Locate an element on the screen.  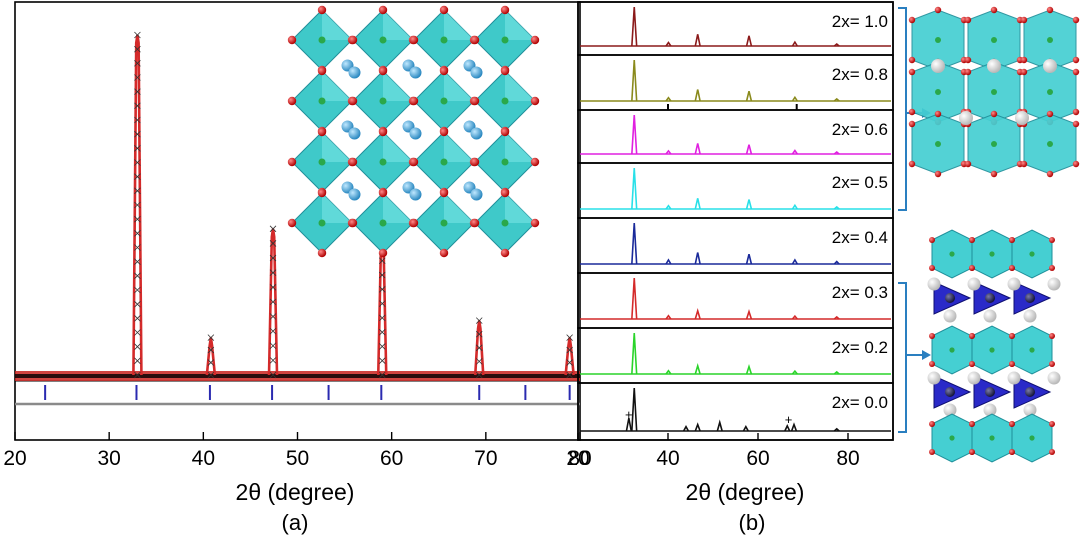
panel-b-x-tick-label: 20 is located at coordinates (577, 458).